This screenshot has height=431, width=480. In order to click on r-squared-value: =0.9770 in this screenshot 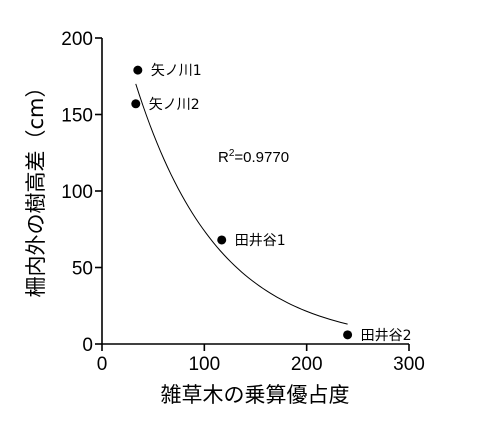, I will do `click(261, 157)`.